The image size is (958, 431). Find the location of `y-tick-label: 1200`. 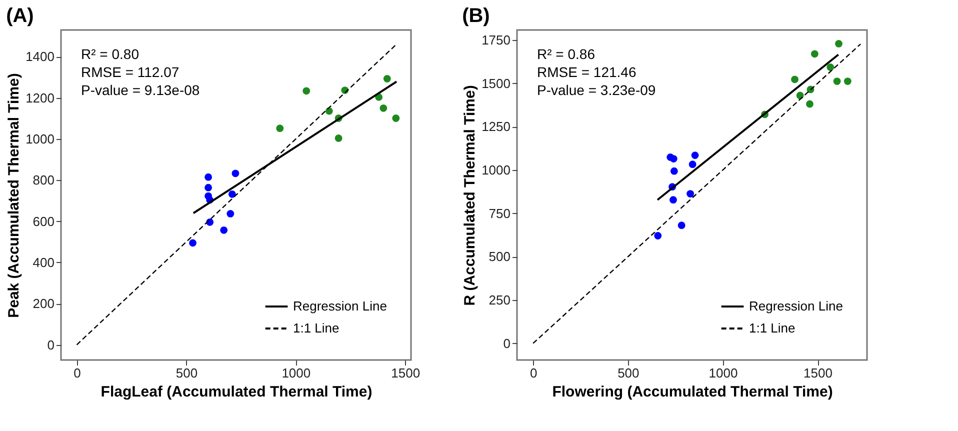

y-tick-label: 1200 is located at coordinates (40, 98).